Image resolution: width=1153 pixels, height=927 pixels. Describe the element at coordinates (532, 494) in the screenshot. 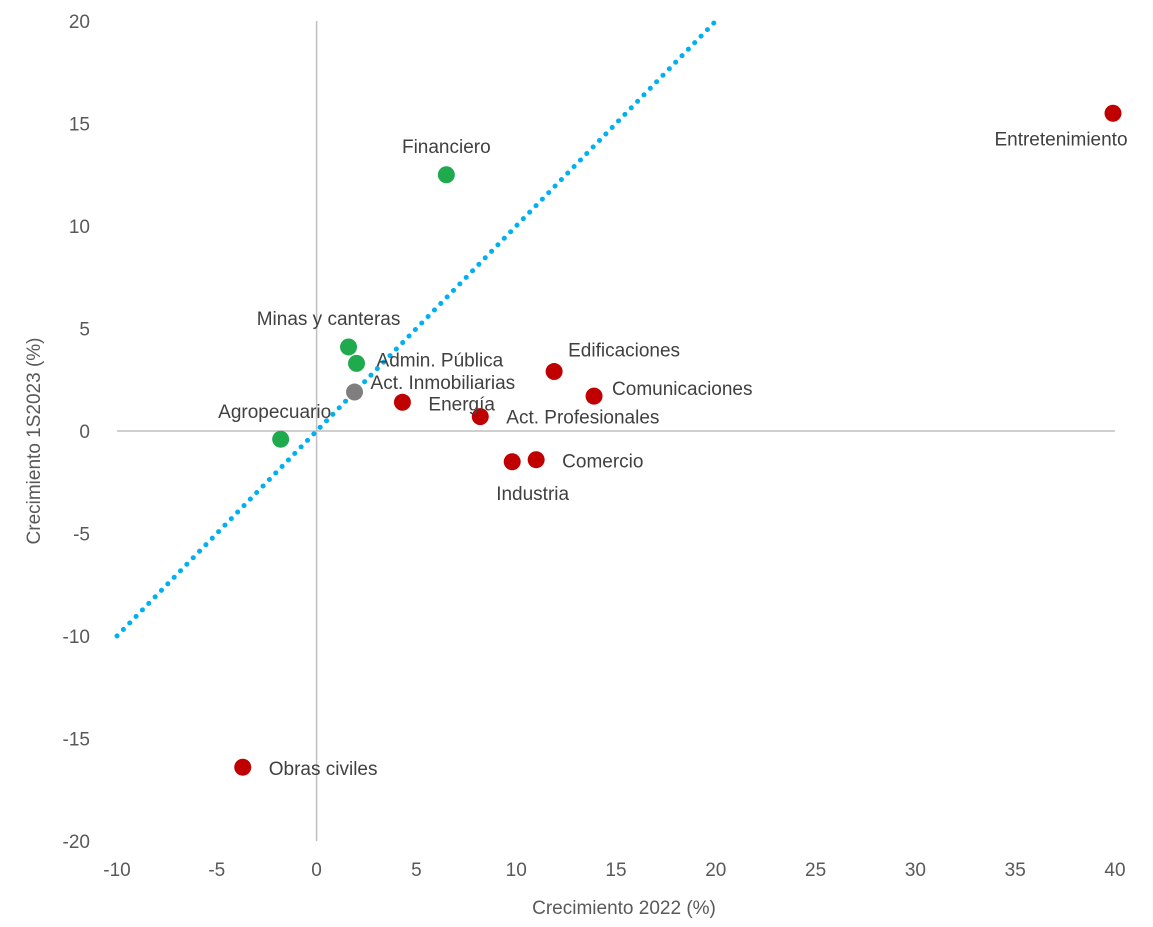

I see `point-label: Industria` at that location.